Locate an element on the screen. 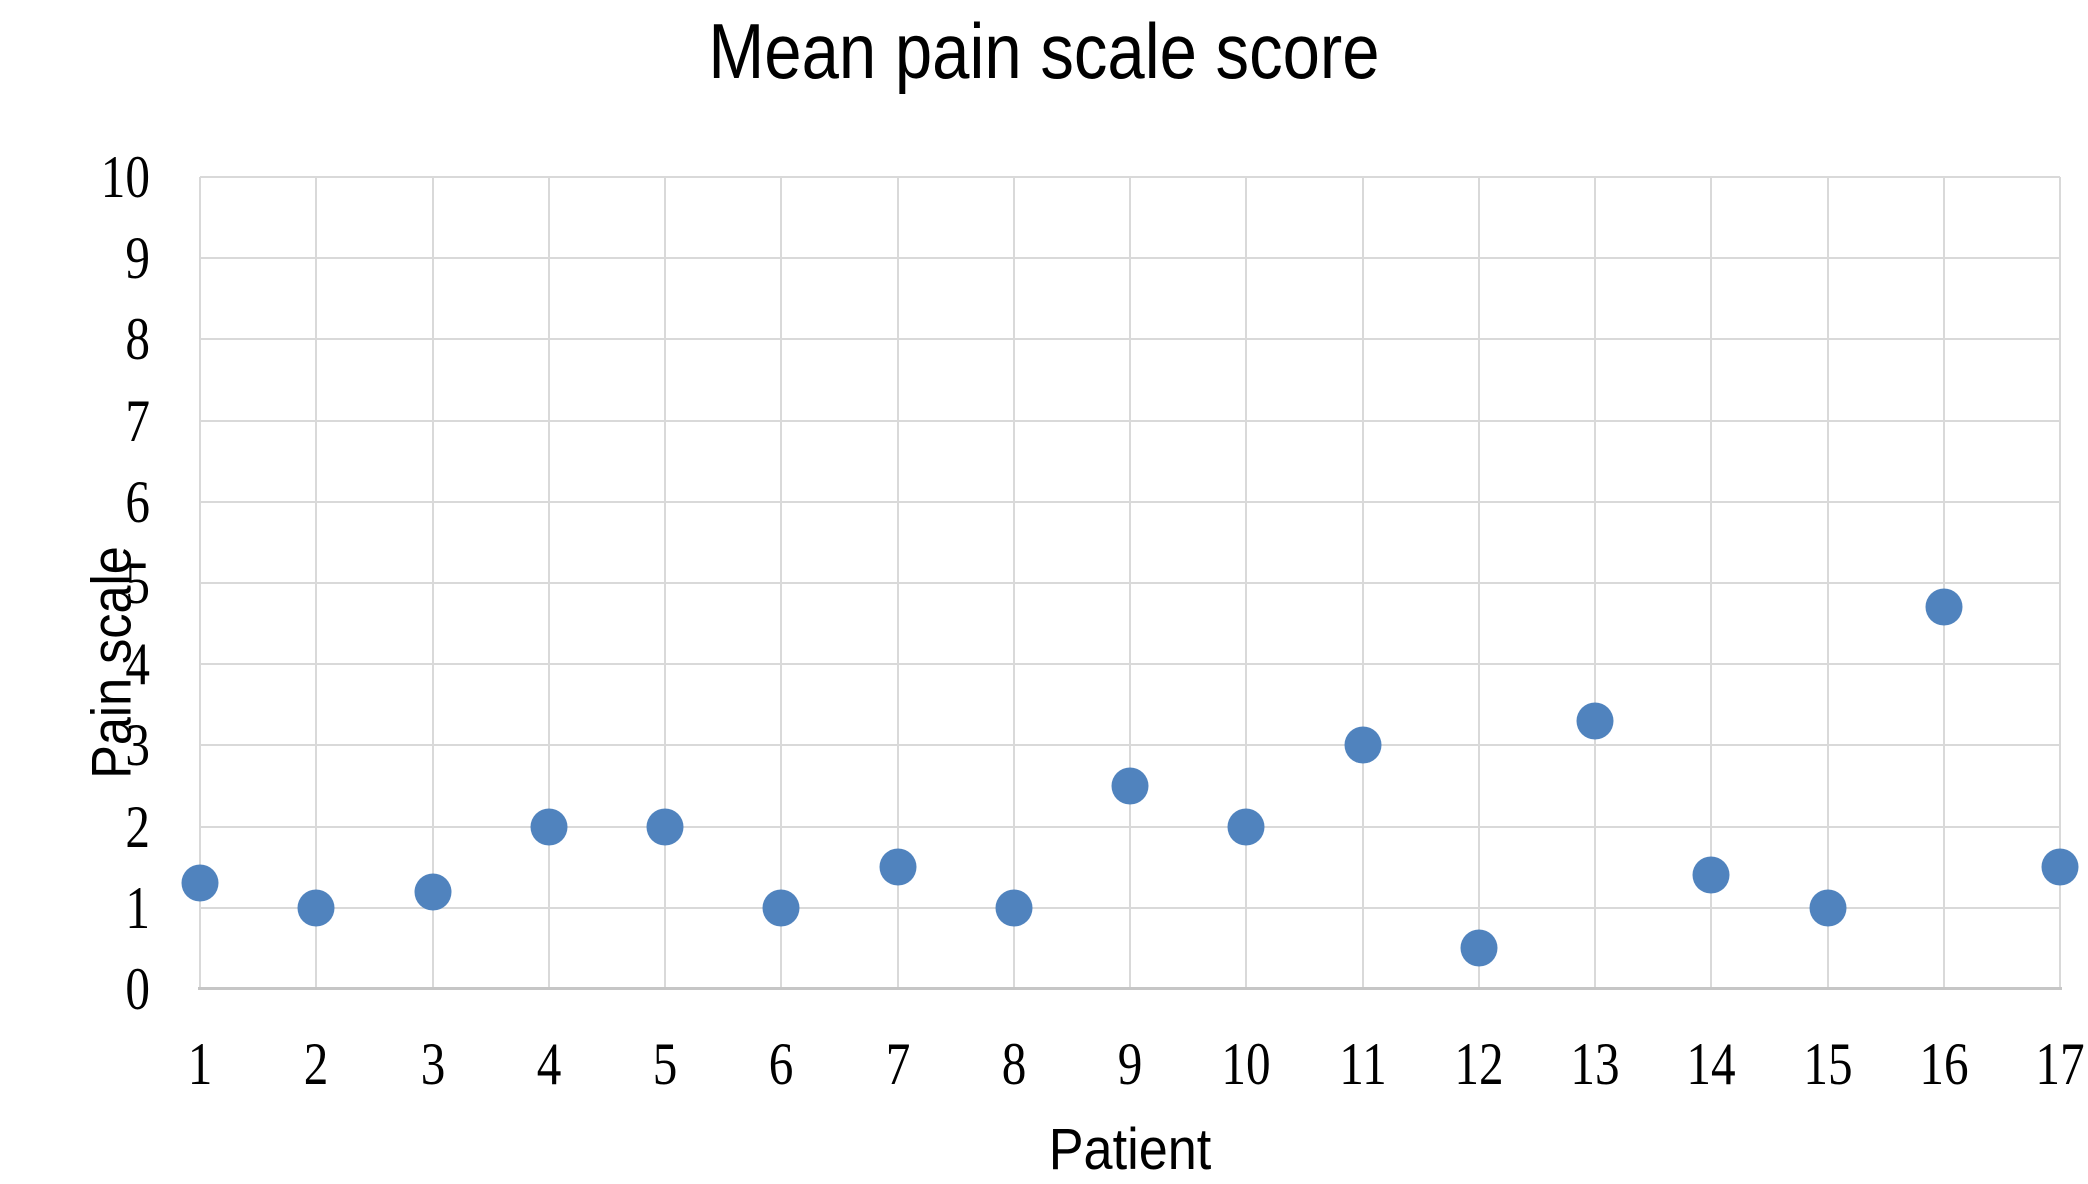 This screenshot has width=2088, height=1184. y-tick-label: 8 is located at coordinates (137, 339).